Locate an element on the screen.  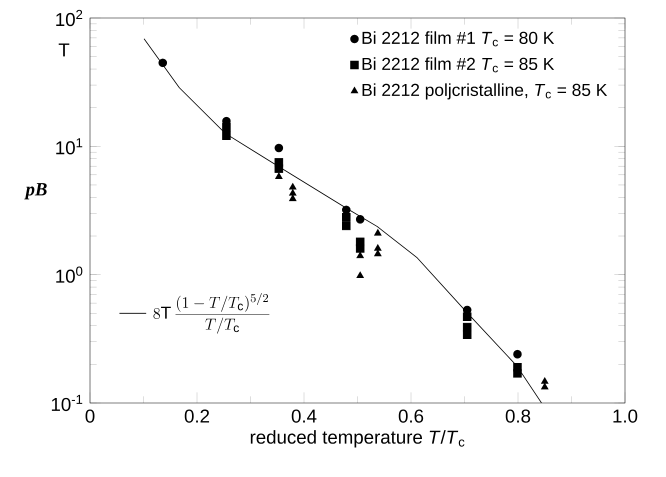
x-tick-label: 0.8 is located at coordinates (518, 416).